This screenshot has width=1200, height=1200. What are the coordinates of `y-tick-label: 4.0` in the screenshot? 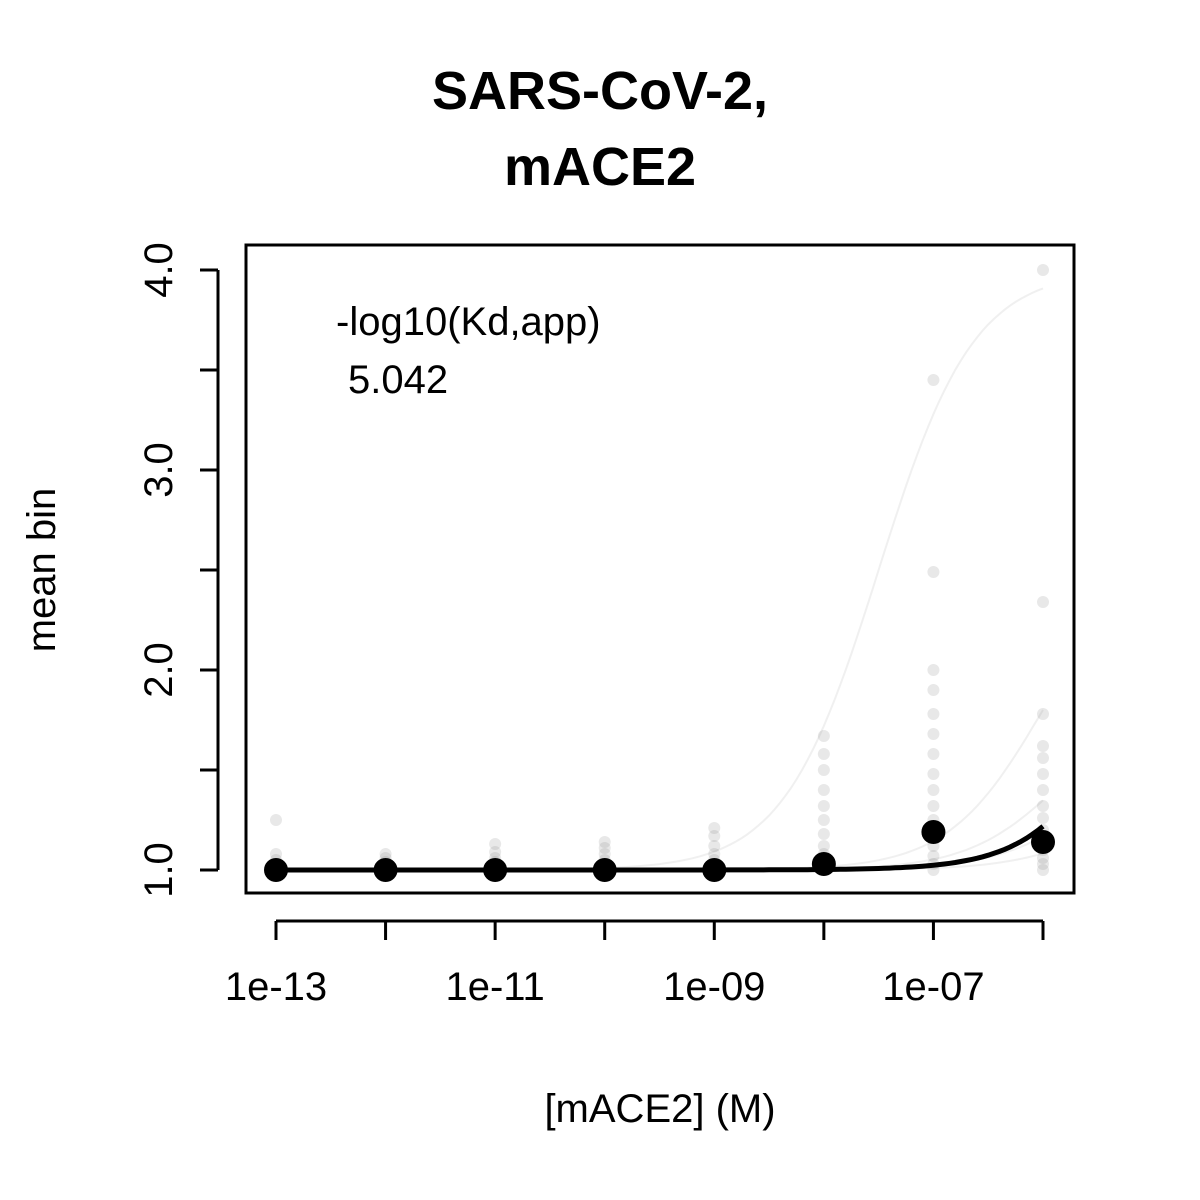 It's located at (159, 270).